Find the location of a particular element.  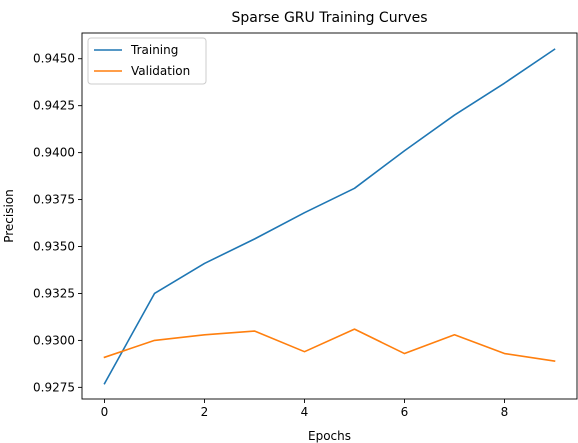

legend-label-validation: Validation is located at coordinates (160, 71).